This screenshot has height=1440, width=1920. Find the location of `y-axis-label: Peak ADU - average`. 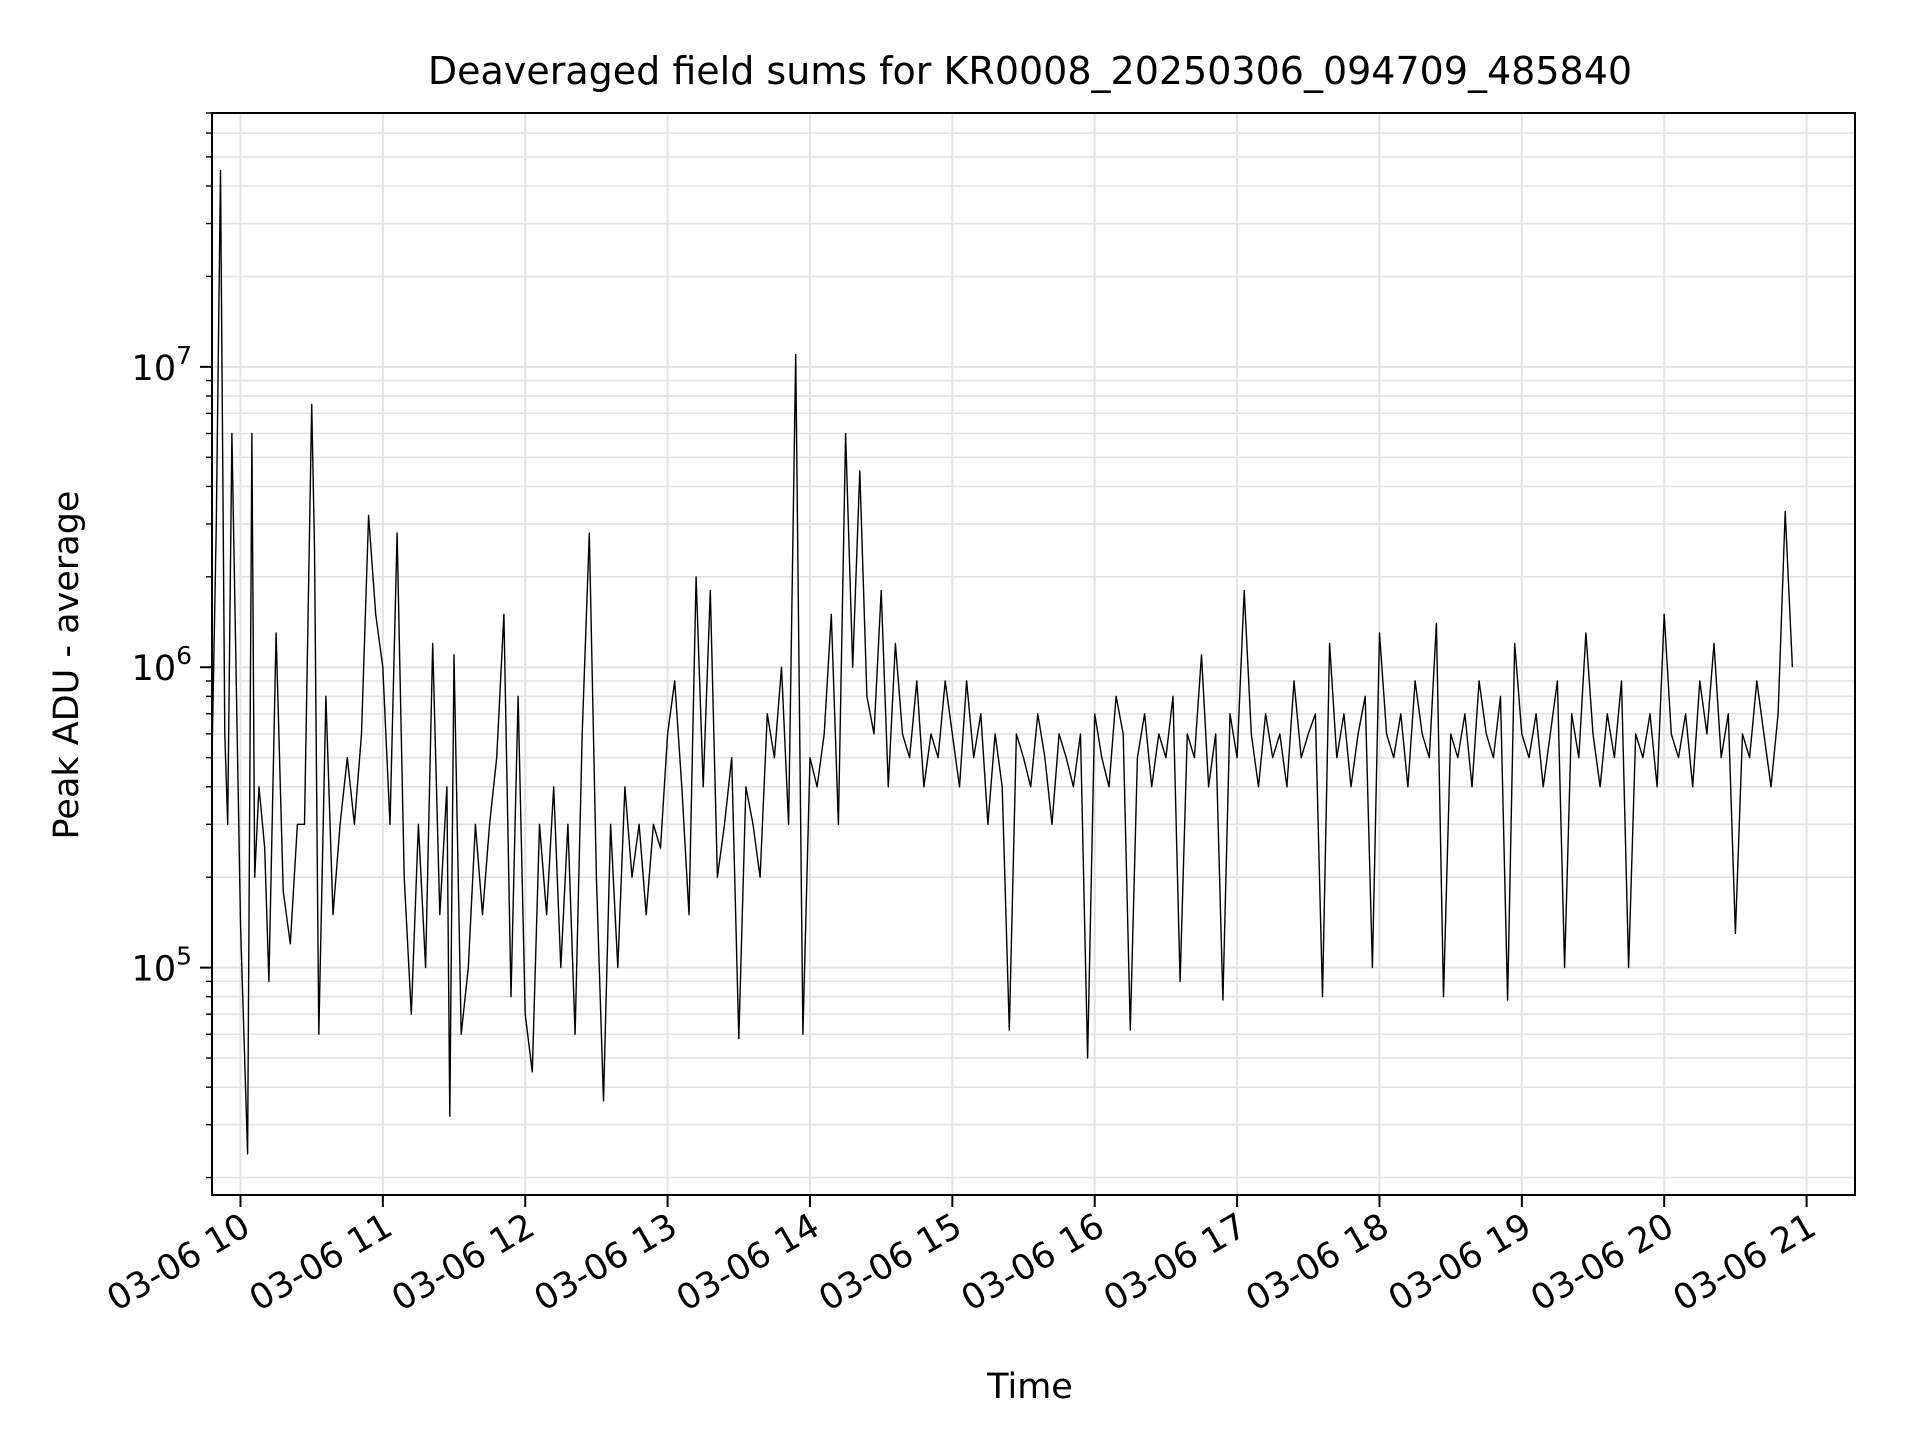

y-axis-label: Peak ADU - average is located at coordinates (67, 665).